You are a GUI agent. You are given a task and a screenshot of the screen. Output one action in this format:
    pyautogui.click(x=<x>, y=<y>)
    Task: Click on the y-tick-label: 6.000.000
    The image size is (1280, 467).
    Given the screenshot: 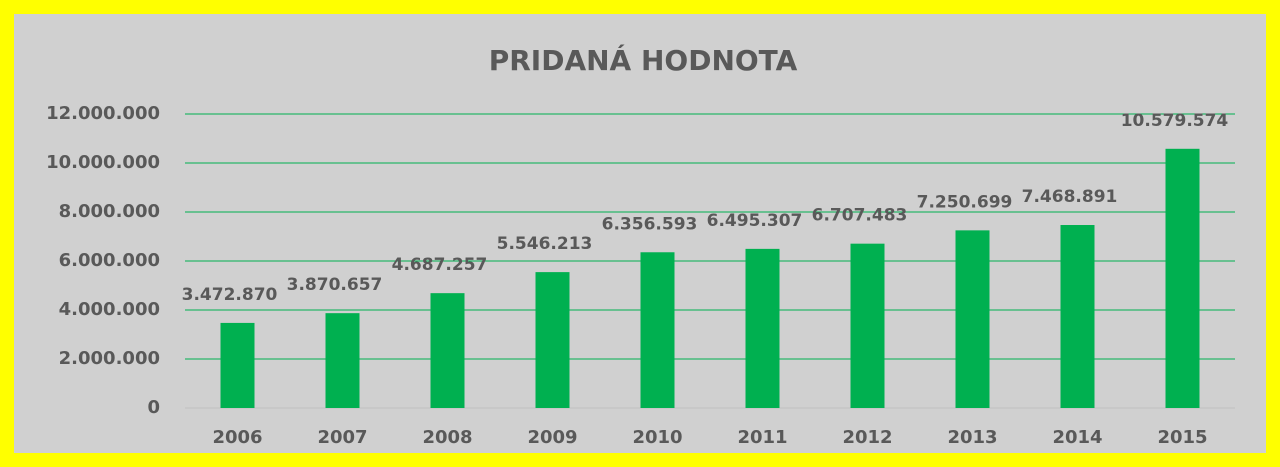 What is the action you would take?
    pyautogui.click(x=109, y=260)
    